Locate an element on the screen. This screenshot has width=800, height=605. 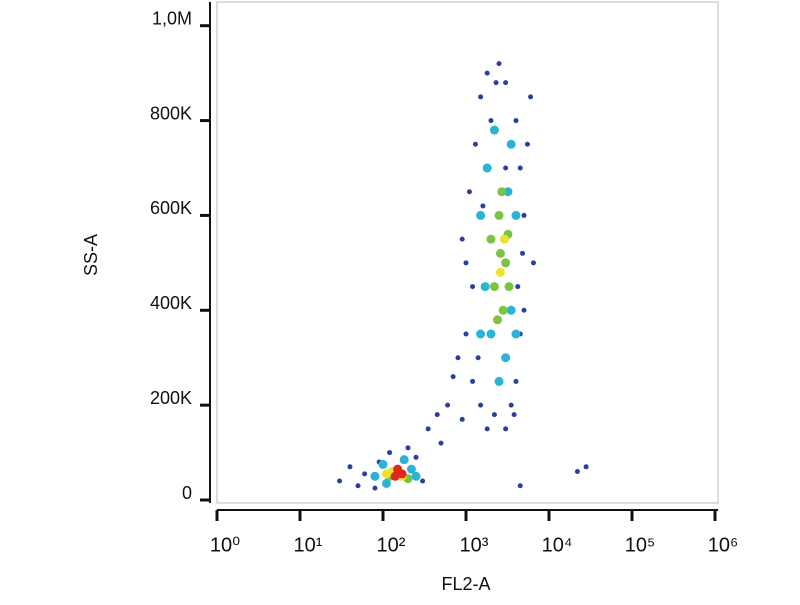
x-tick-label: 10³ is located at coordinates (474, 545).